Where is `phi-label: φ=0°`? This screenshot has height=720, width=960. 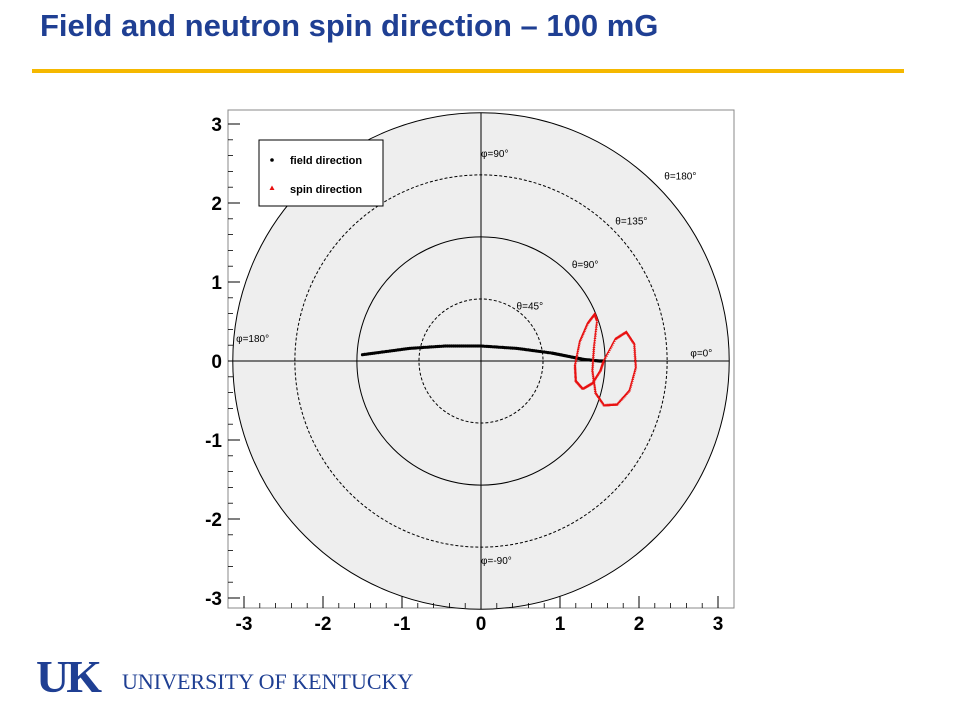
phi-label: φ=0° is located at coordinates (701, 353).